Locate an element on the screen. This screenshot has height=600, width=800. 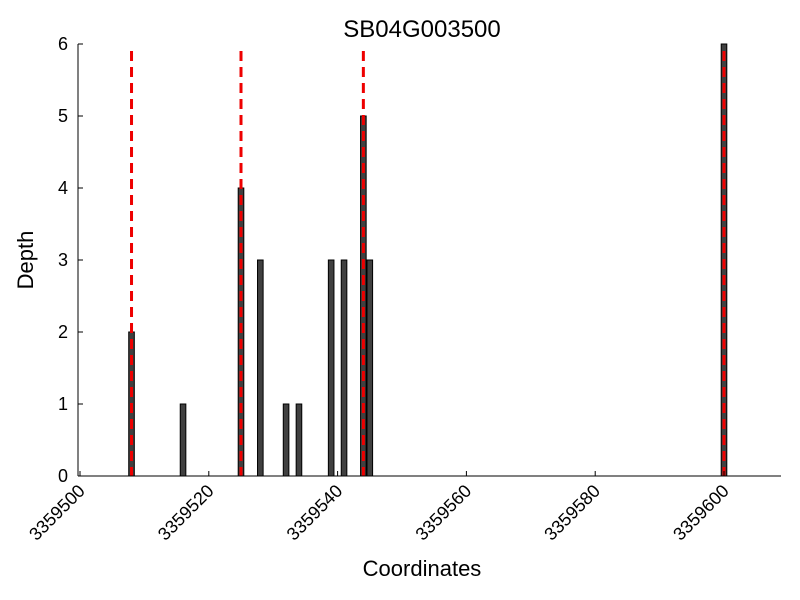
y-tick-label: 4 is located at coordinates (63, 188).